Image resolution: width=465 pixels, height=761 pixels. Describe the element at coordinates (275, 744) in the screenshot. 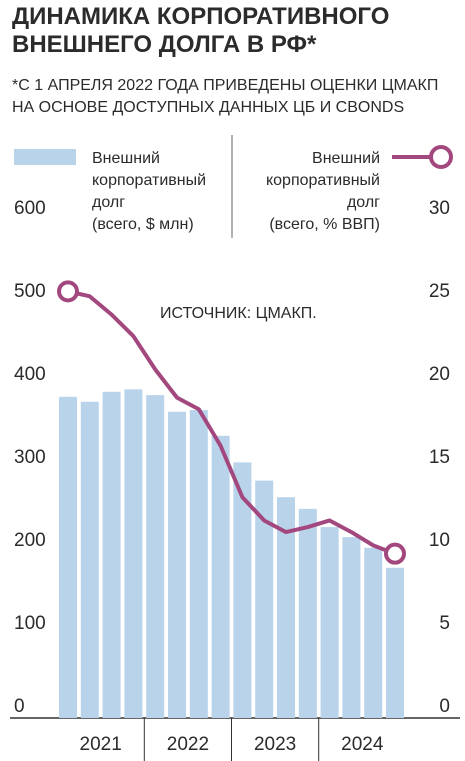

I see `x-group-label: 2023` at that location.